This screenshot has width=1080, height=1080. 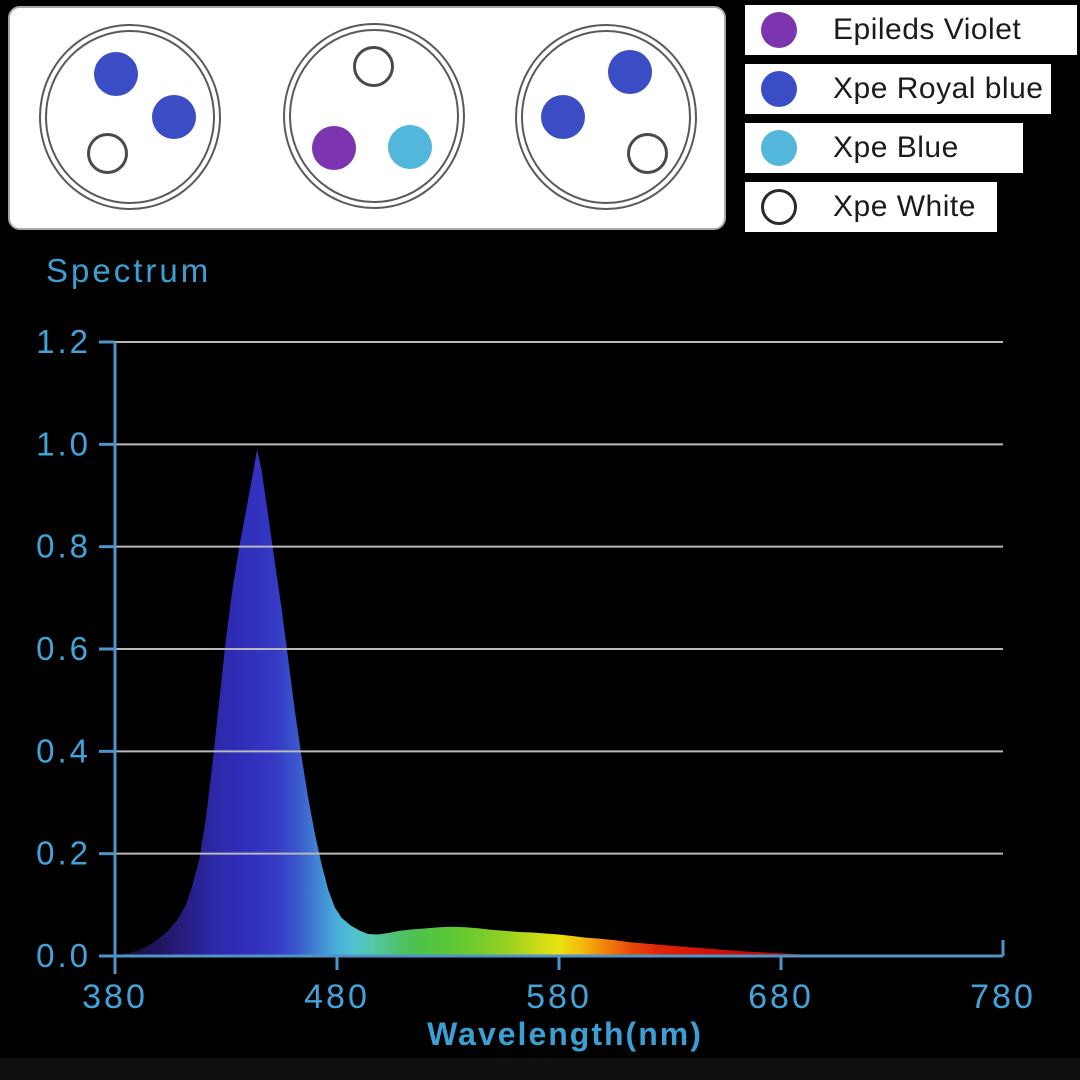 What do you see at coordinates (565, 1034) in the screenshot?
I see `x-axis-title: Wavelength(nm)` at bounding box center [565, 1034].